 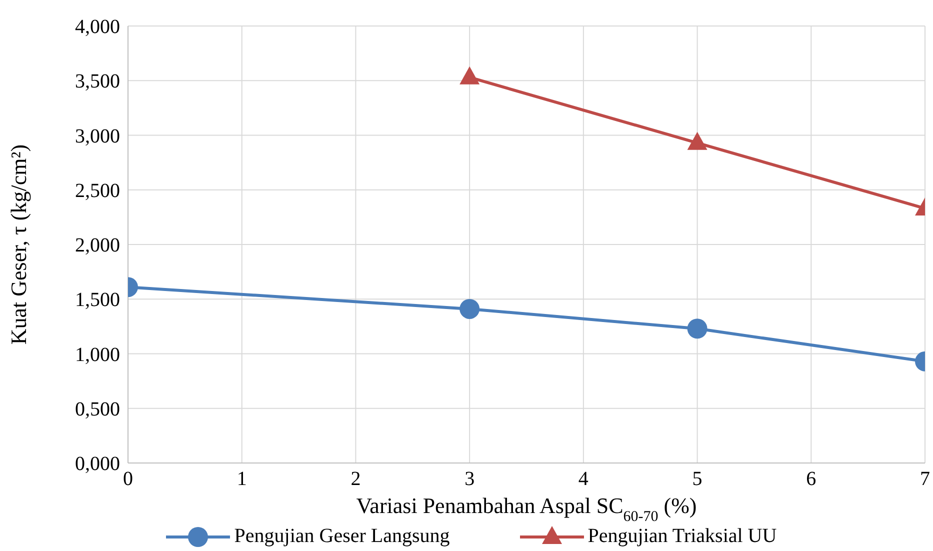 I want to click on x-tick-label: 5, so click(x=697, y=479).